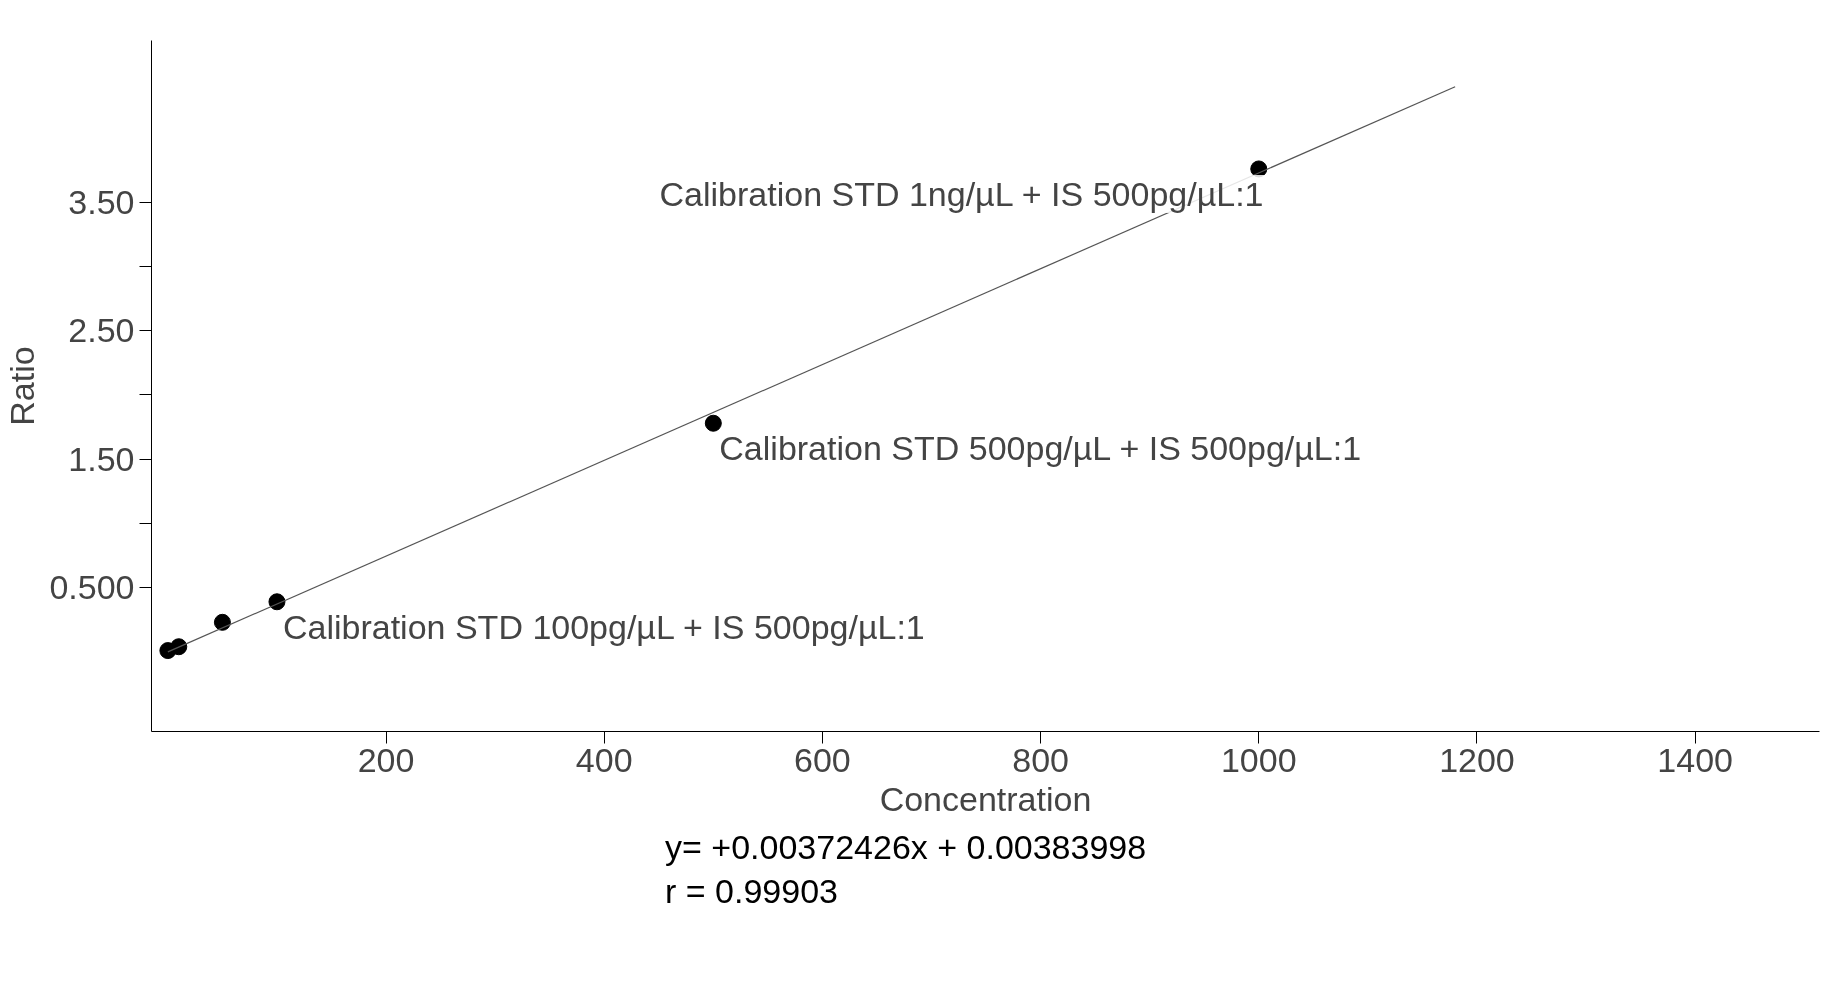  What do you see at coordinates (1695, 759) in the screenshot?
I see `x-tick-label: 1400` at bounding box center [1695, 759].